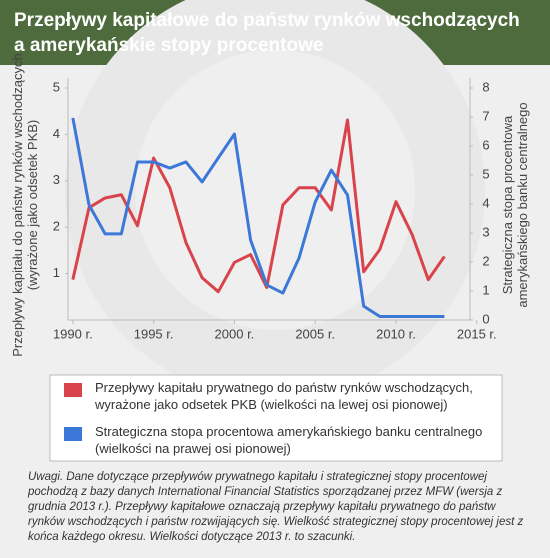 Image resolution: width=550 pixels, height=558 pixels. Describe the element at coordinates (485, 173) in the screenshot. I see `y2-tick-label: 5` at that location.